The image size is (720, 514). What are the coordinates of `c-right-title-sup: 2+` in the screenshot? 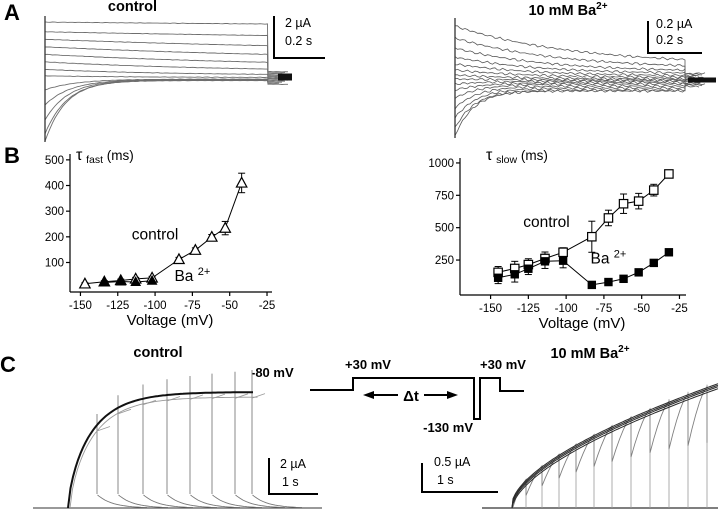 It's located at (624, 349).